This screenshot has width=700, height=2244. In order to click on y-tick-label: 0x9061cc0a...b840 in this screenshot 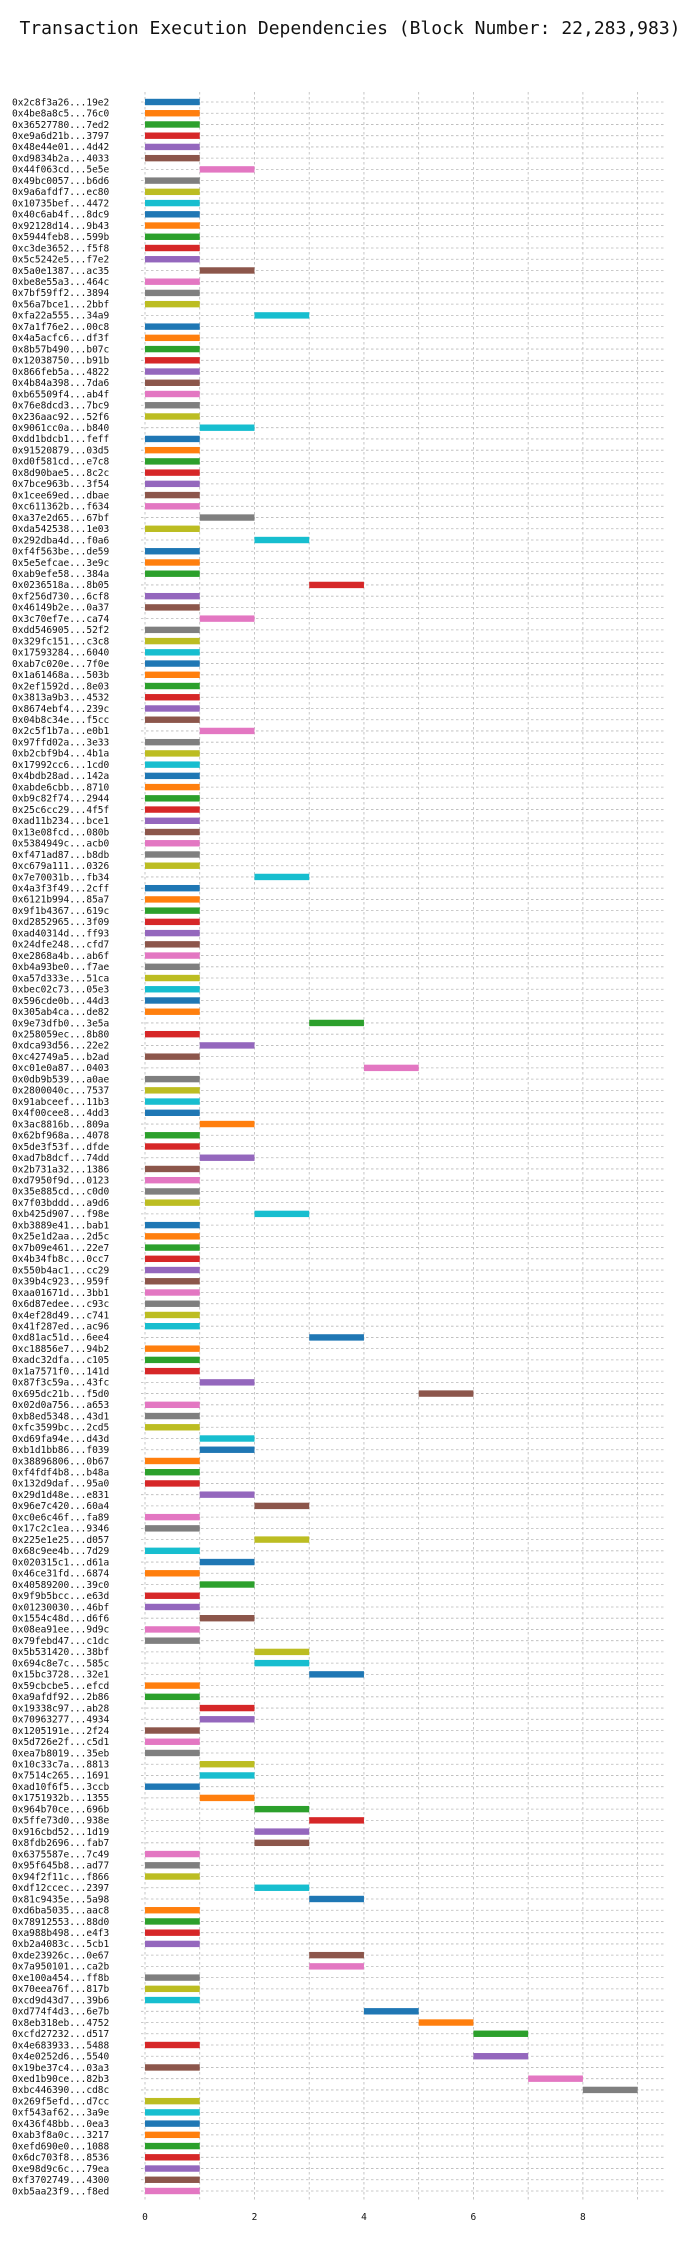, I will do `click(61, 428)`.